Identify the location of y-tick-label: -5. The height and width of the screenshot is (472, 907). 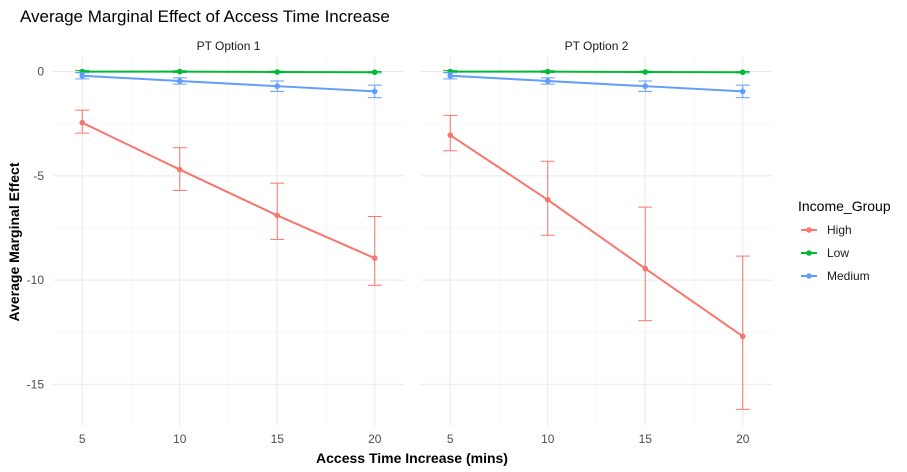
(38, 176).